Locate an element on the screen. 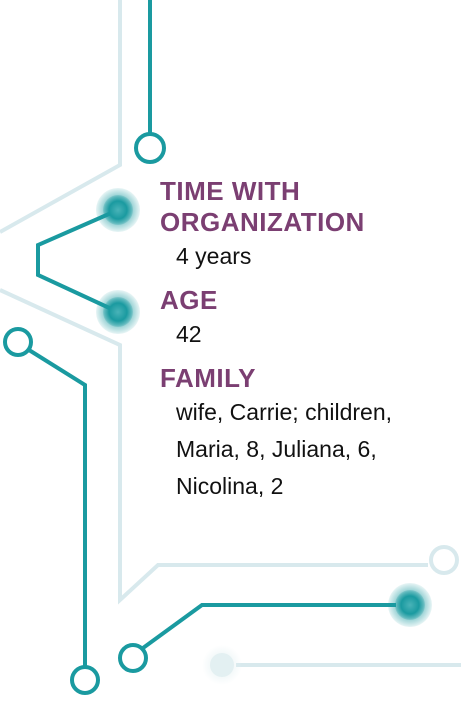  field-value: wife, Carrie; children, is located at coordinates (284, 412).